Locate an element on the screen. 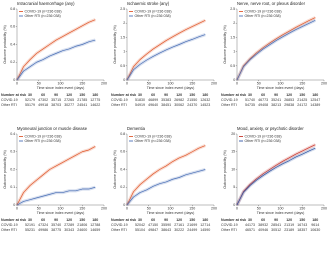  risk-value: 30512 is located at coordinates (276, 230).